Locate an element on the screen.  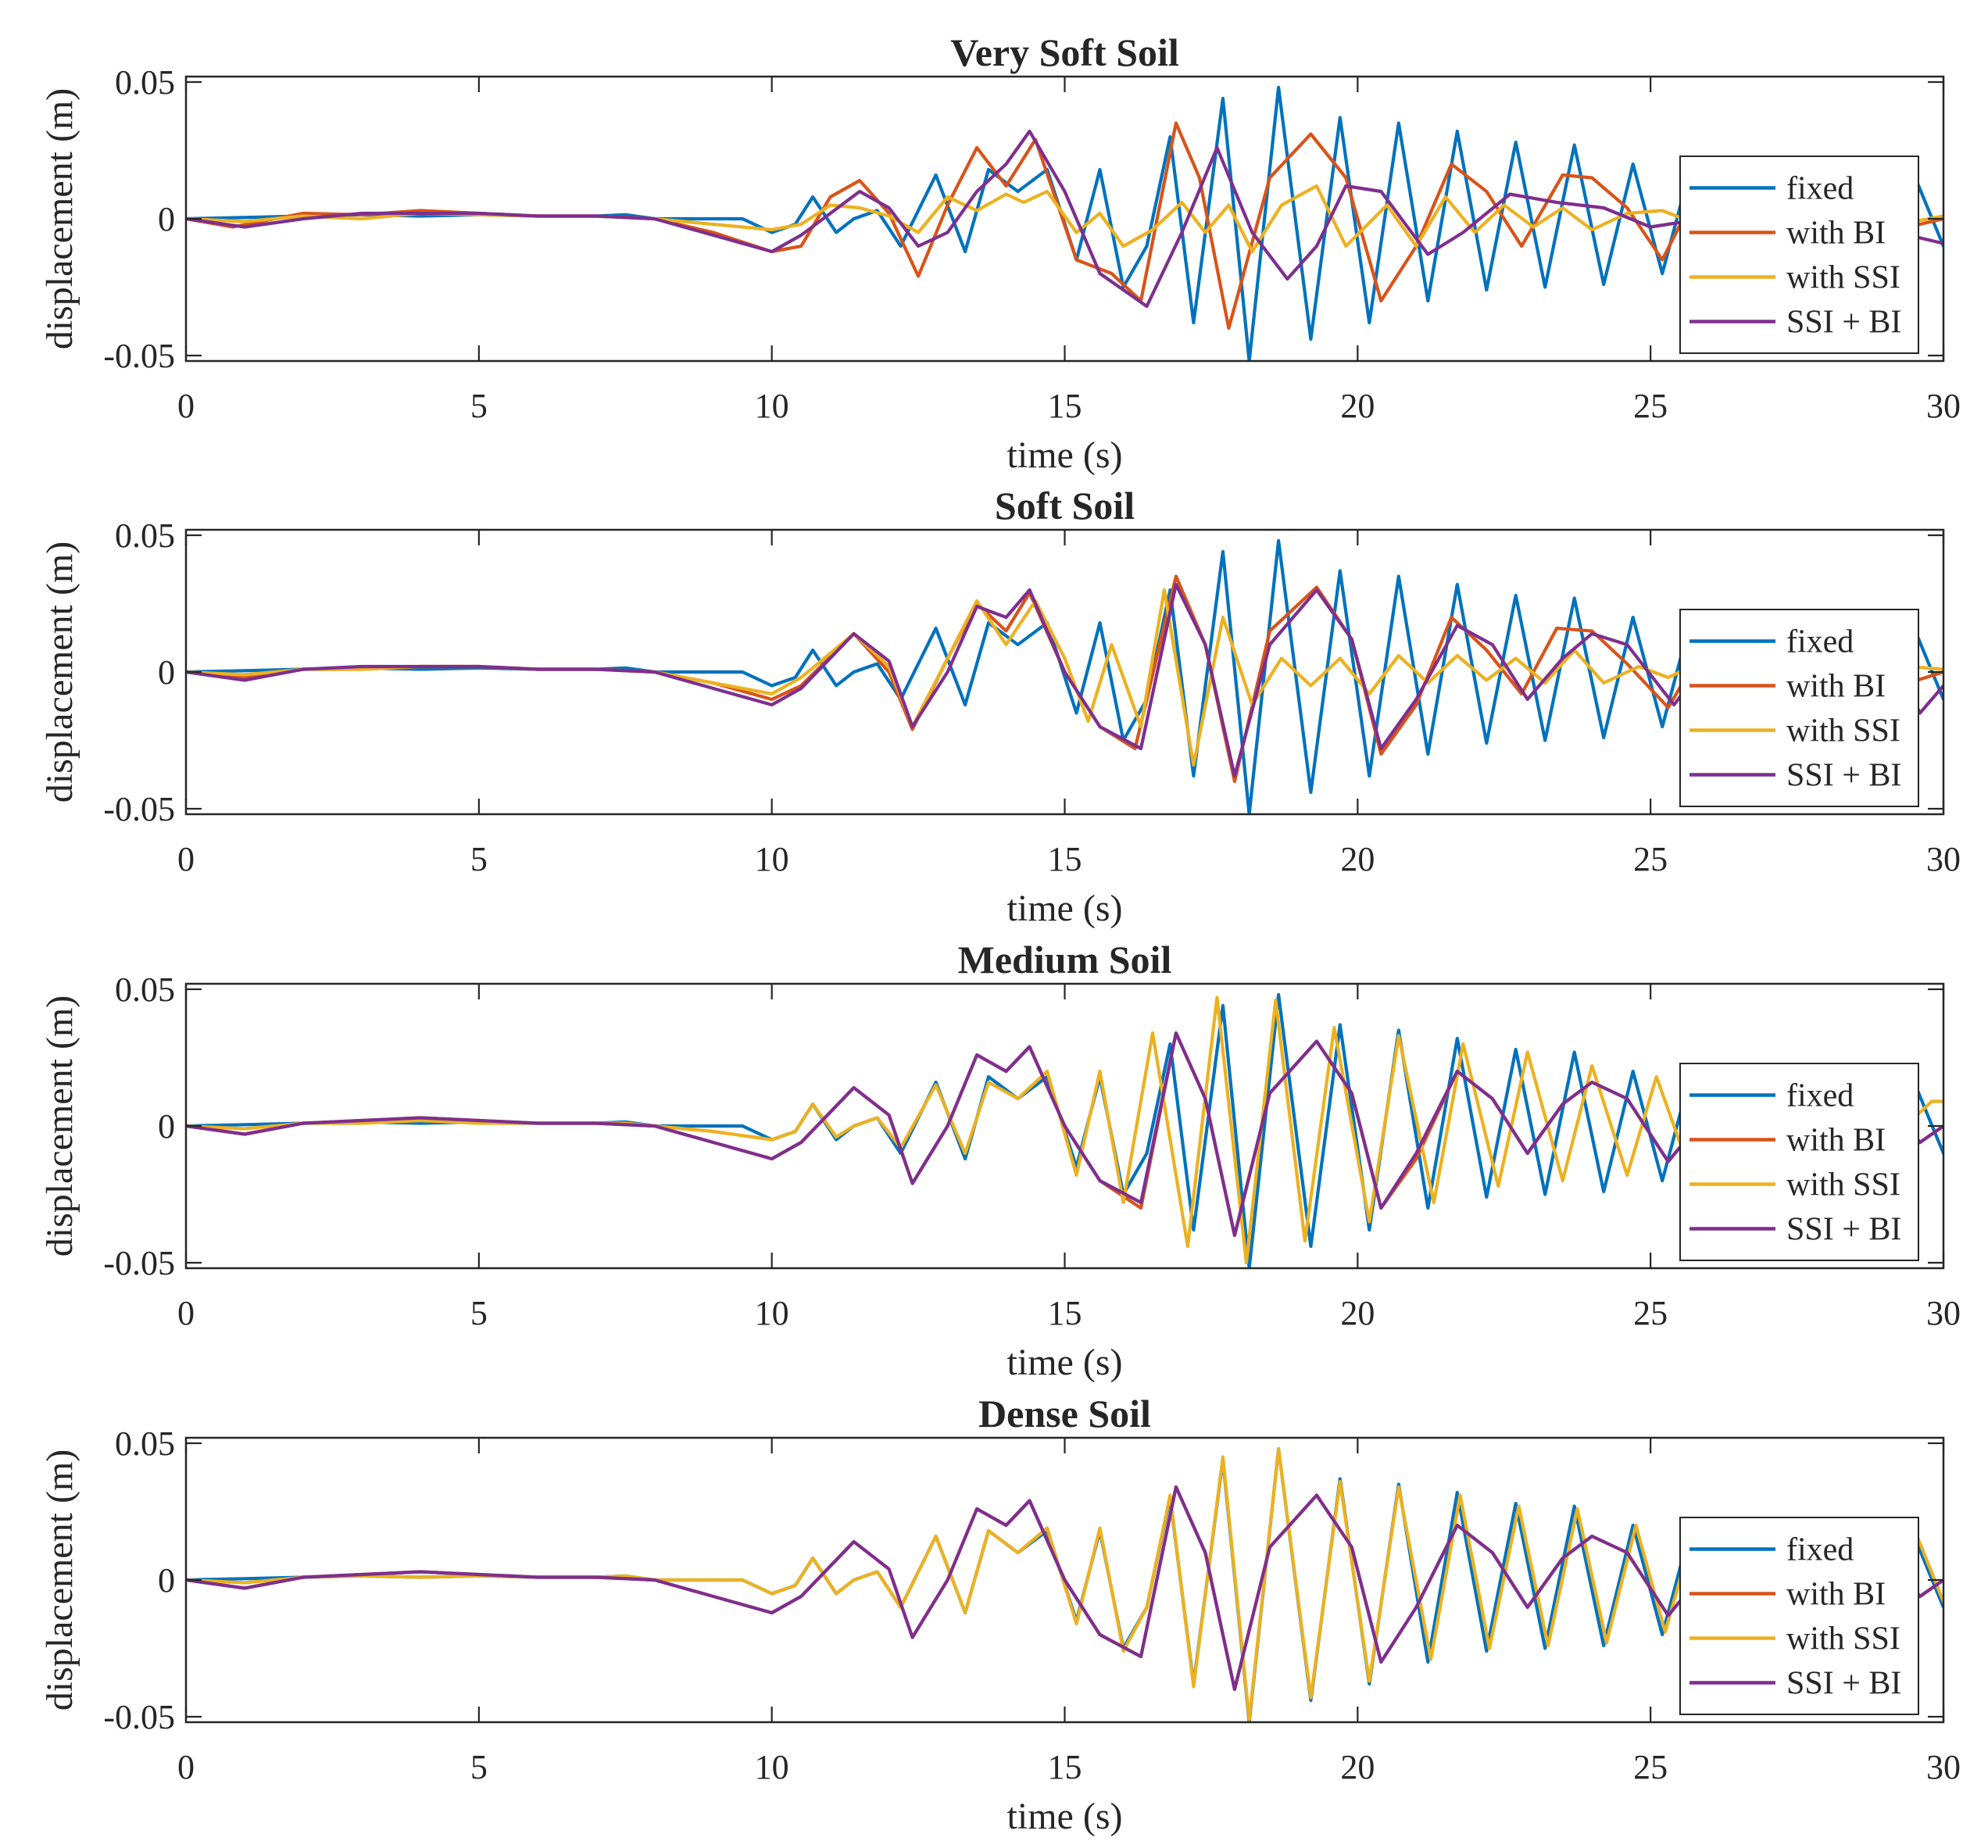
chart-title: Very Soft Soil is located at coordinates (1064, 52).